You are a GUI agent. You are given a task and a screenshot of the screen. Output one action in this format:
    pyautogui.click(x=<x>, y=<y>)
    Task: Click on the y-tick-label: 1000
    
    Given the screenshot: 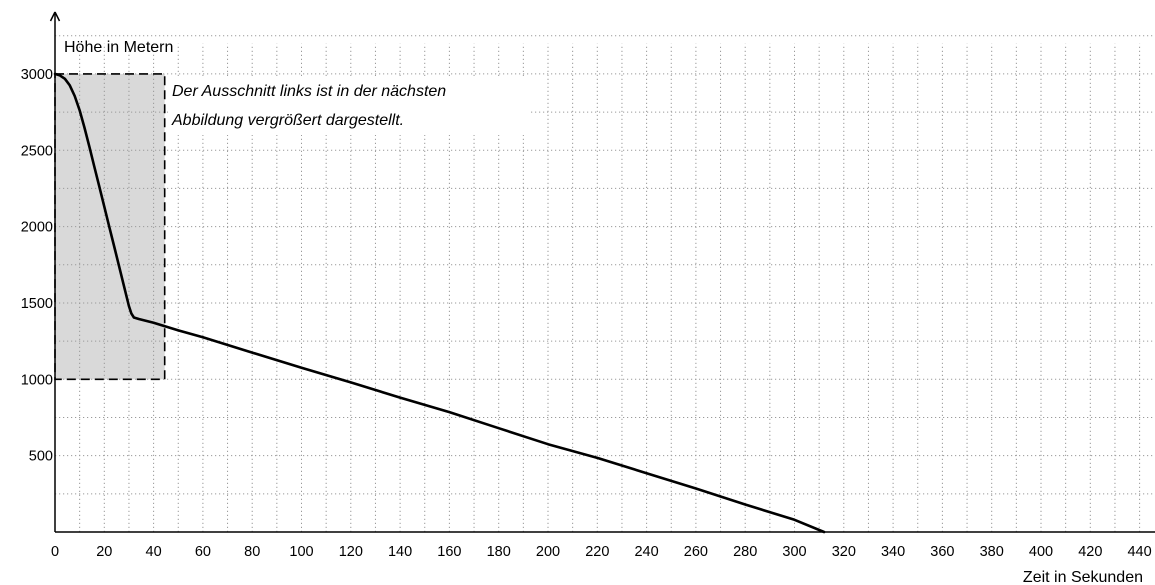 What is the action you would take?
    pyautogui.click(x=37, y=380)
    